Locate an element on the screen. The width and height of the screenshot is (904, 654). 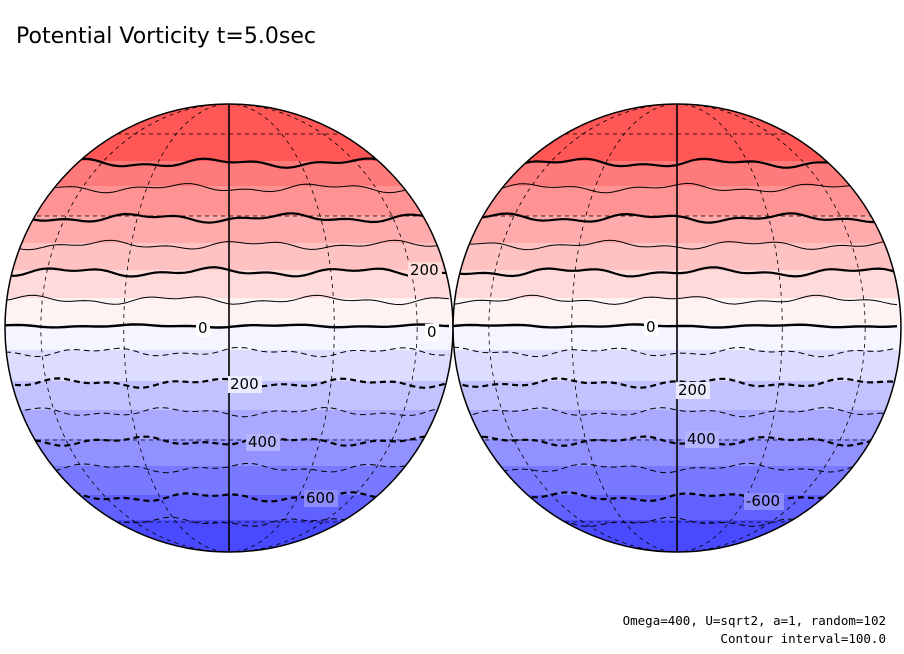
label-600-south: 600 is located at coordinates (320, 498).